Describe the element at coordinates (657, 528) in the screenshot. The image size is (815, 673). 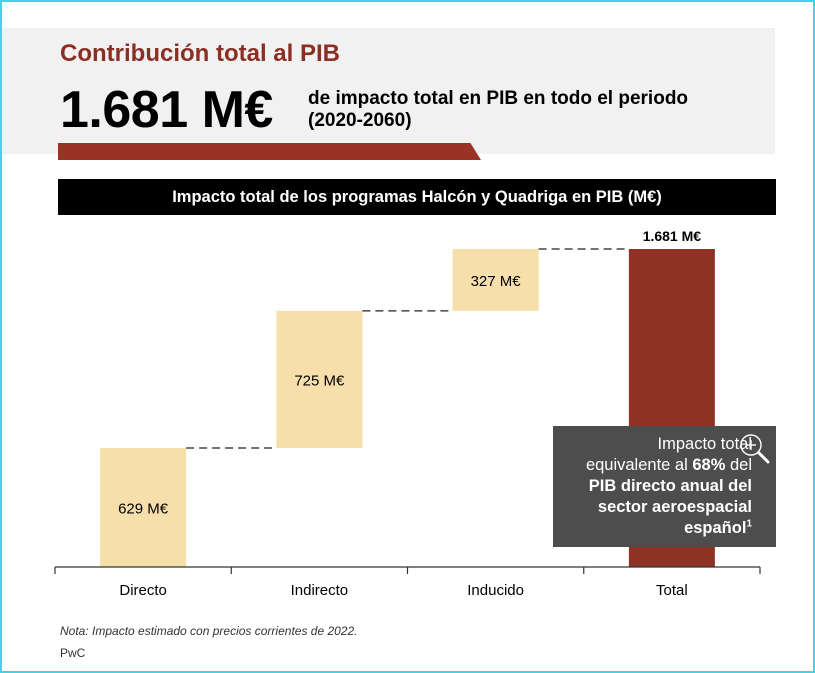
I see `callout-line-5: español1` at that location.